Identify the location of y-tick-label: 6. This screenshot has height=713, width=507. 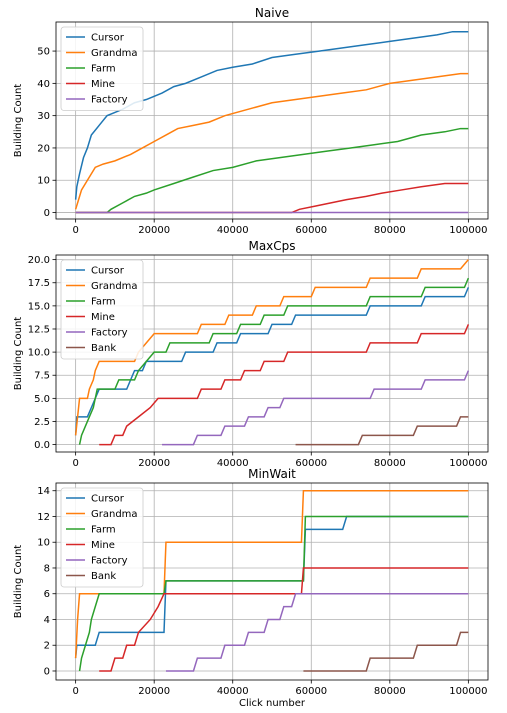
(47, 594).